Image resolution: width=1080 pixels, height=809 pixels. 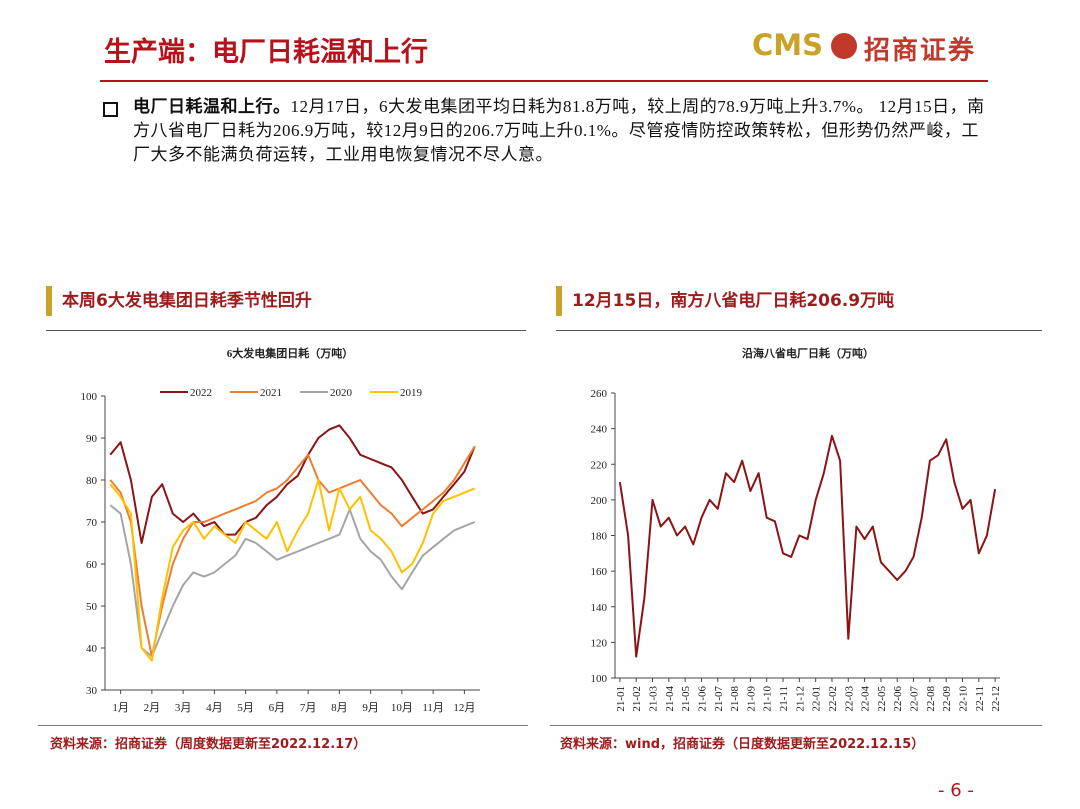 I want to click on x-tick-label: 21-06, so click(x=702, y=699).